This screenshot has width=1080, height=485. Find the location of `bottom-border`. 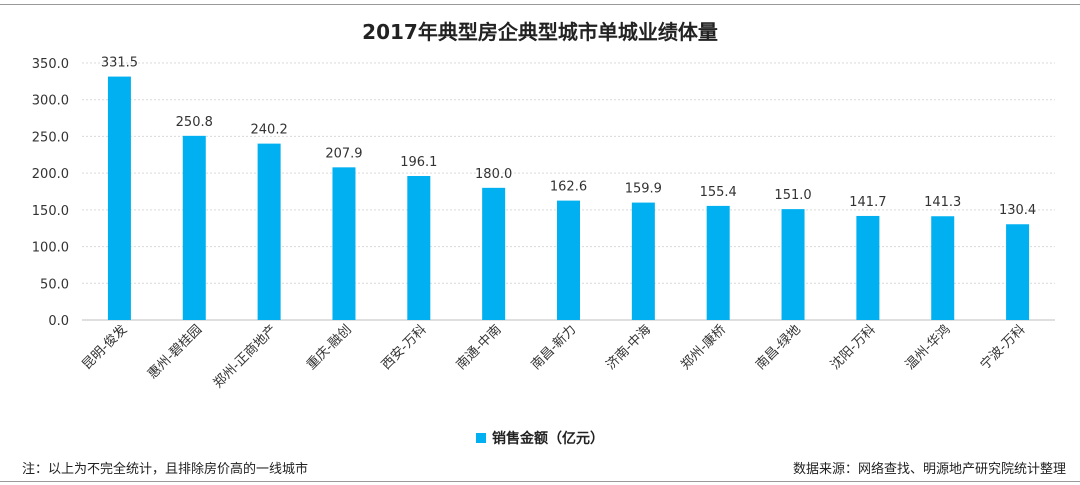

bottom-border is located at coordinates (540, 481).